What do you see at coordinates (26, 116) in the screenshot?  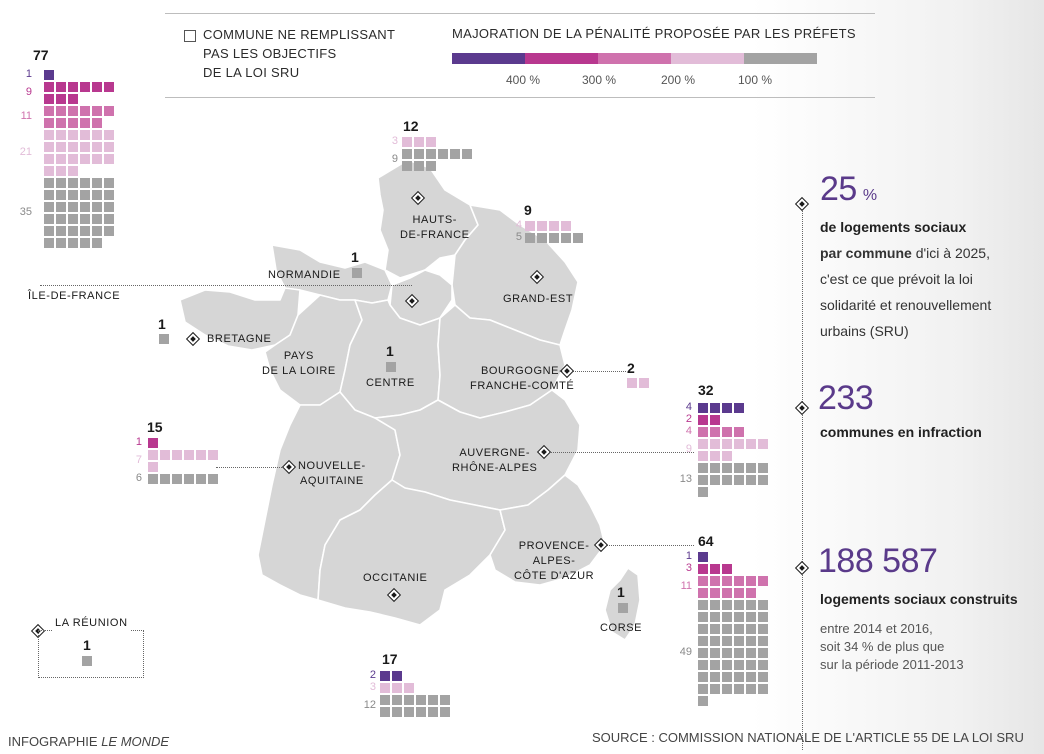 I see `idf-group-count: 11` at bounding box center [26, 116].